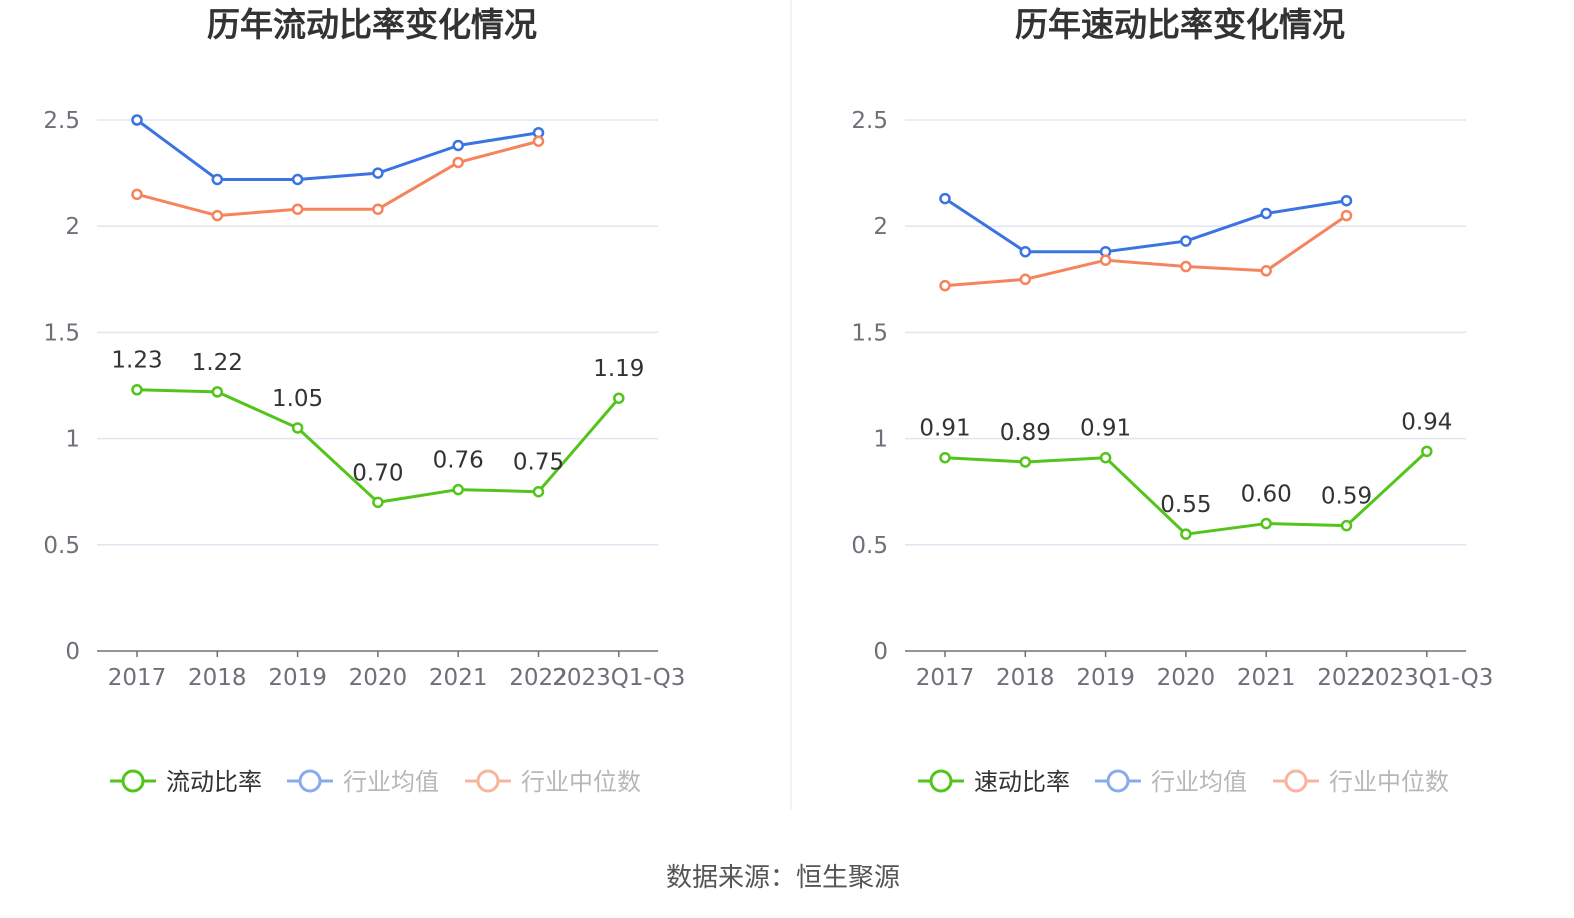  What do you see at coordinates (618, 369) in the screenshot?
I see `data-label: 1.19` at bounding box center [618, 369].